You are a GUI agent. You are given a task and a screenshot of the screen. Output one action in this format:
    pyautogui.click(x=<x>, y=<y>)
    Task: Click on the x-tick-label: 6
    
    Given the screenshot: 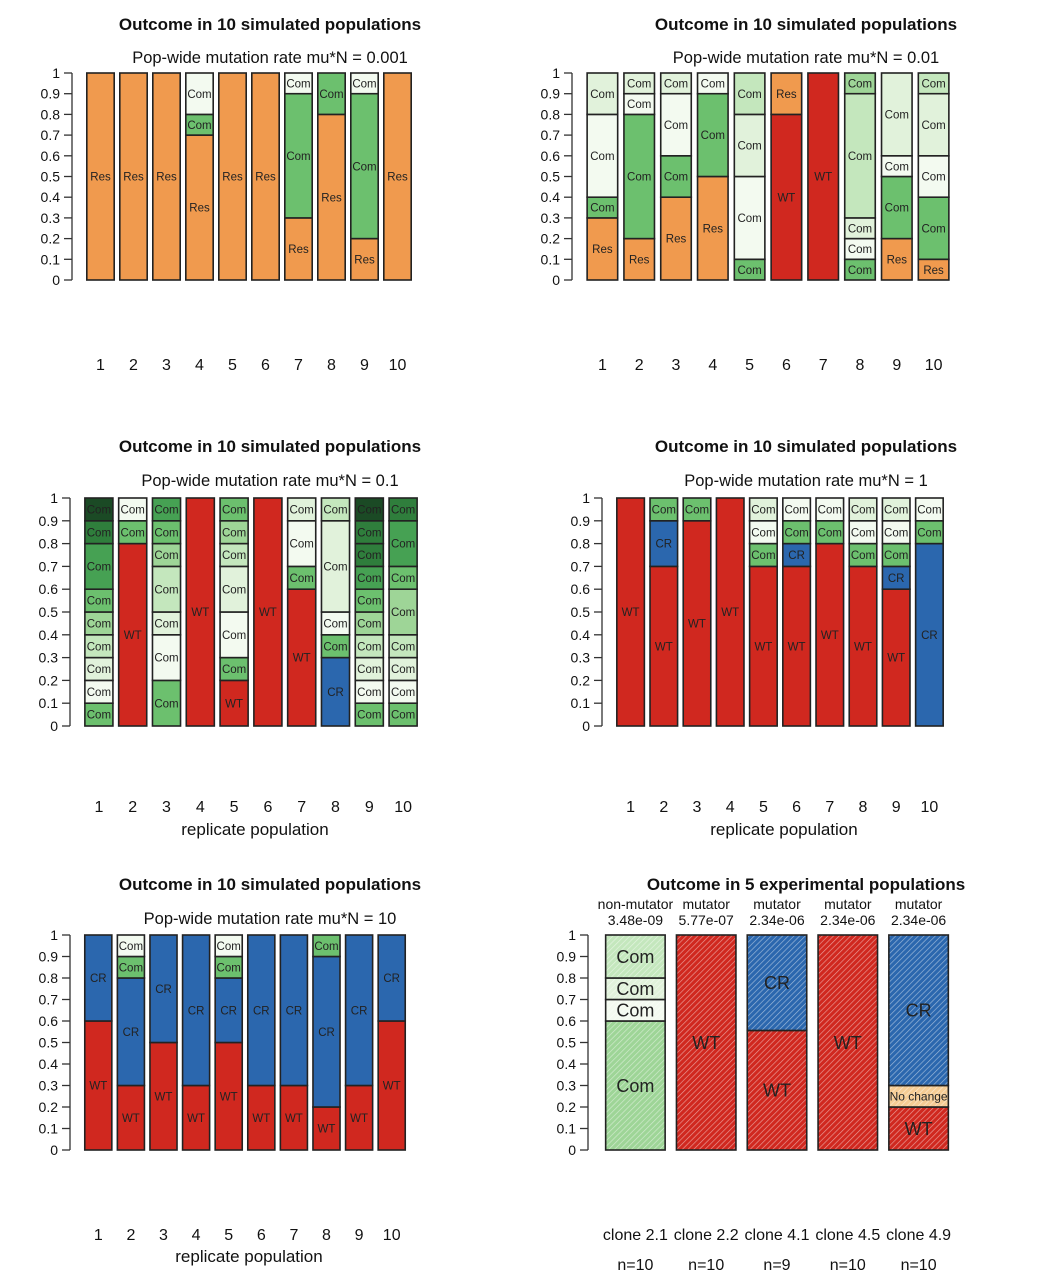 What is the action you would take?
    pyautogui.click(x=786, y=365)
    